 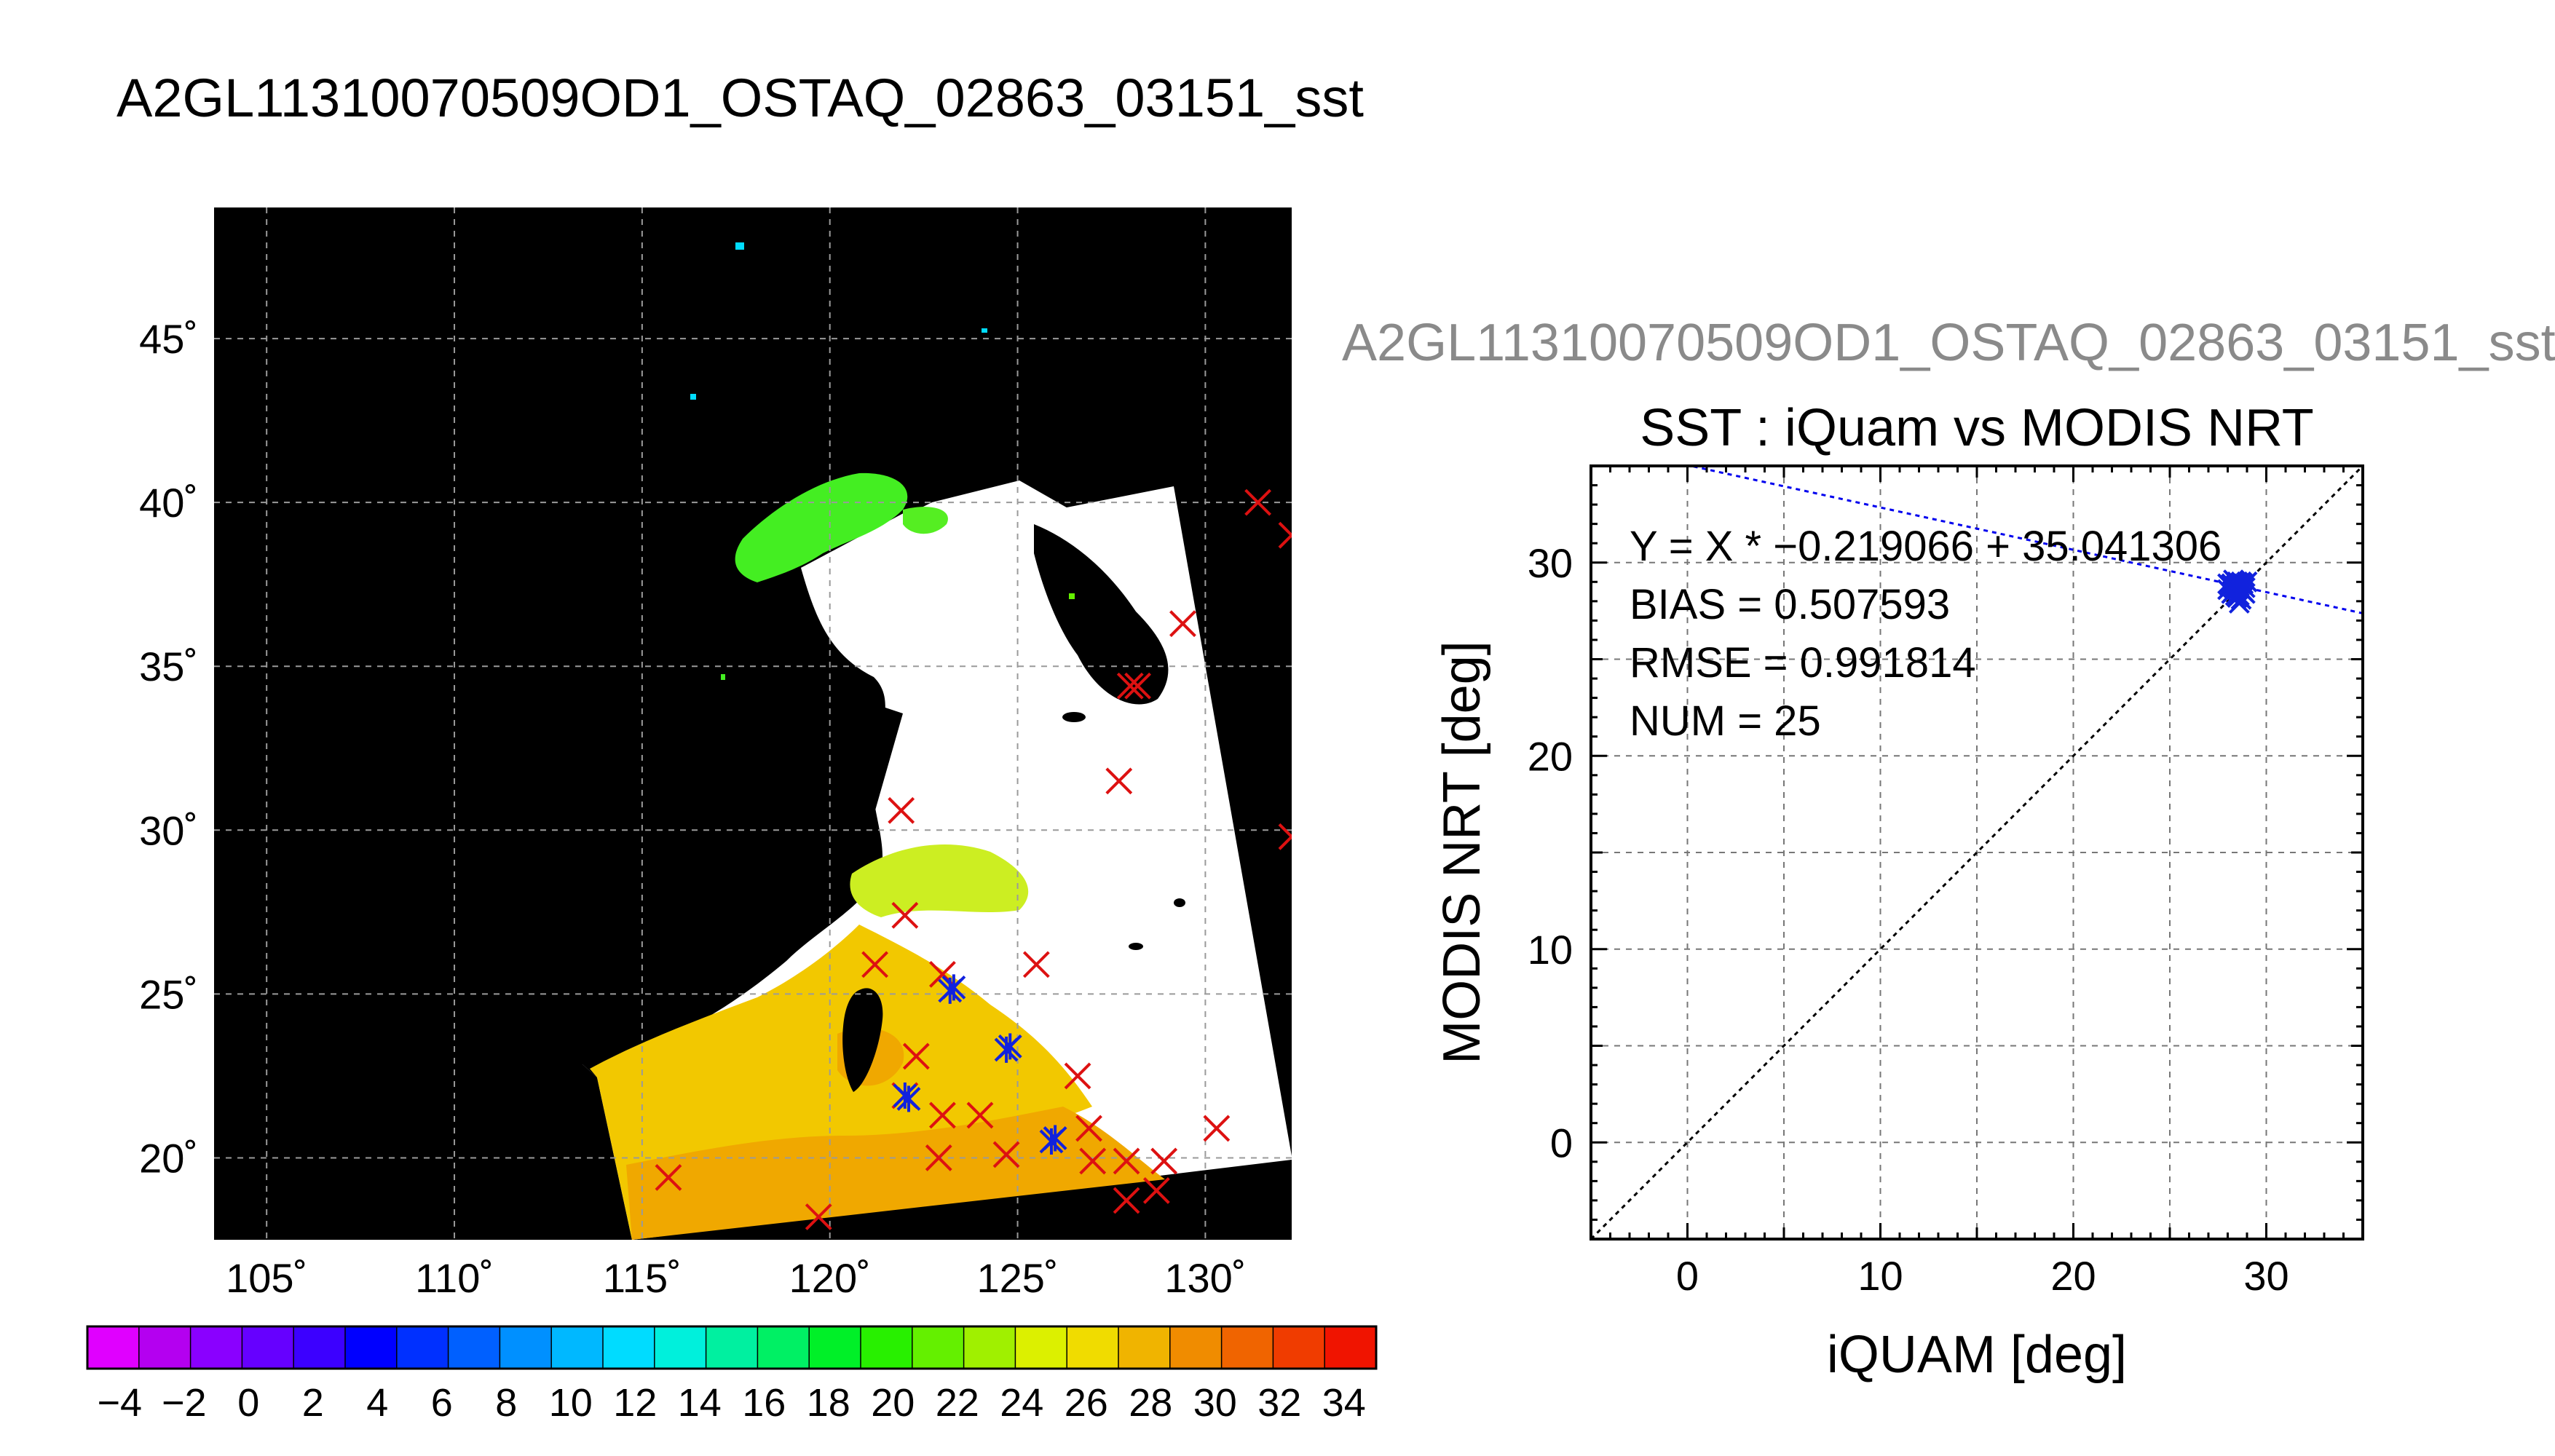 What do you see at coordinates (266, 1278) in the screenshot?
I see `map-x-tick-label: 105˚` at bounding box center [266, 1278].